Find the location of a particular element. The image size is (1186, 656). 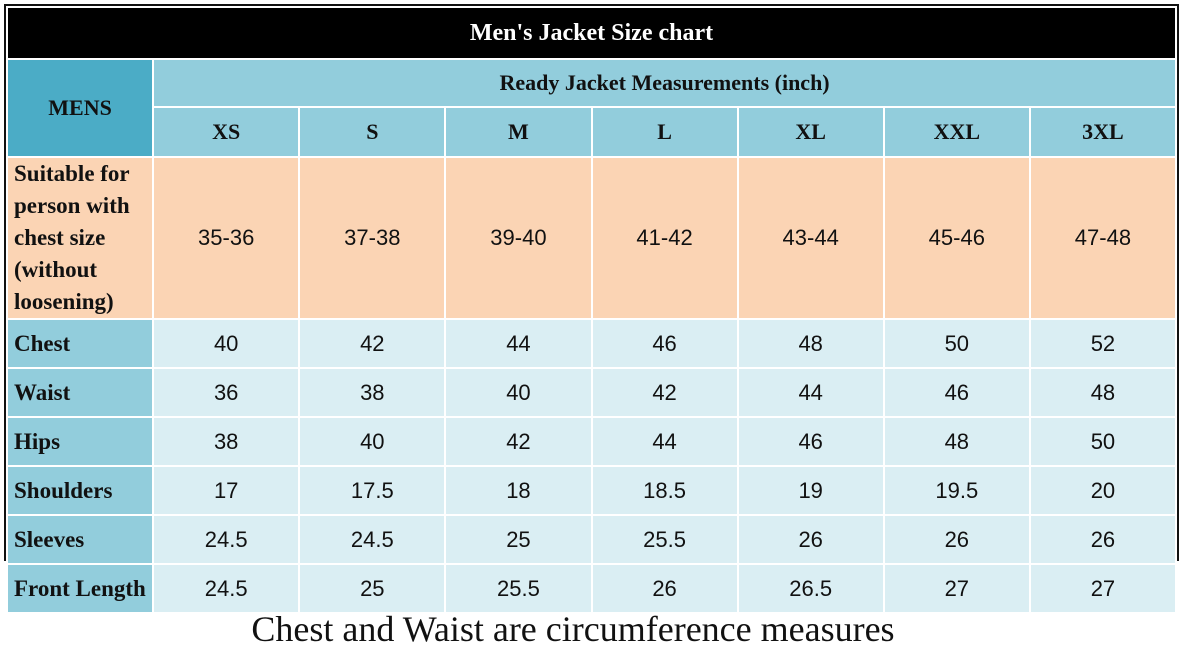

cell-value: 39-40 is located at coordinates (518, 238).